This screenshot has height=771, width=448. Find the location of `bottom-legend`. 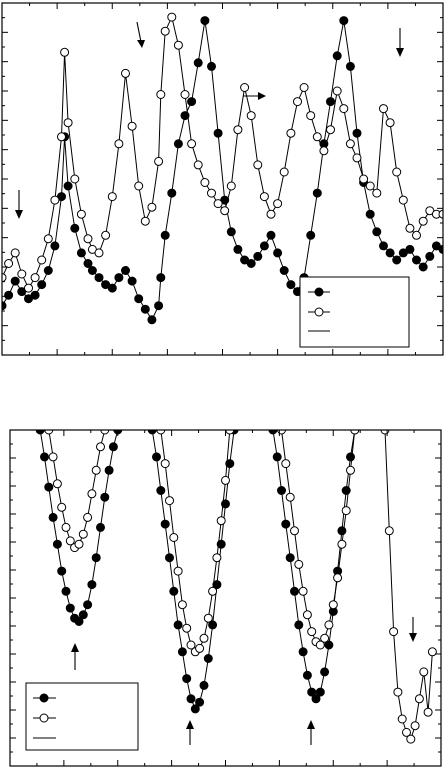

bottom-legend is located at coordinates (82, 716).